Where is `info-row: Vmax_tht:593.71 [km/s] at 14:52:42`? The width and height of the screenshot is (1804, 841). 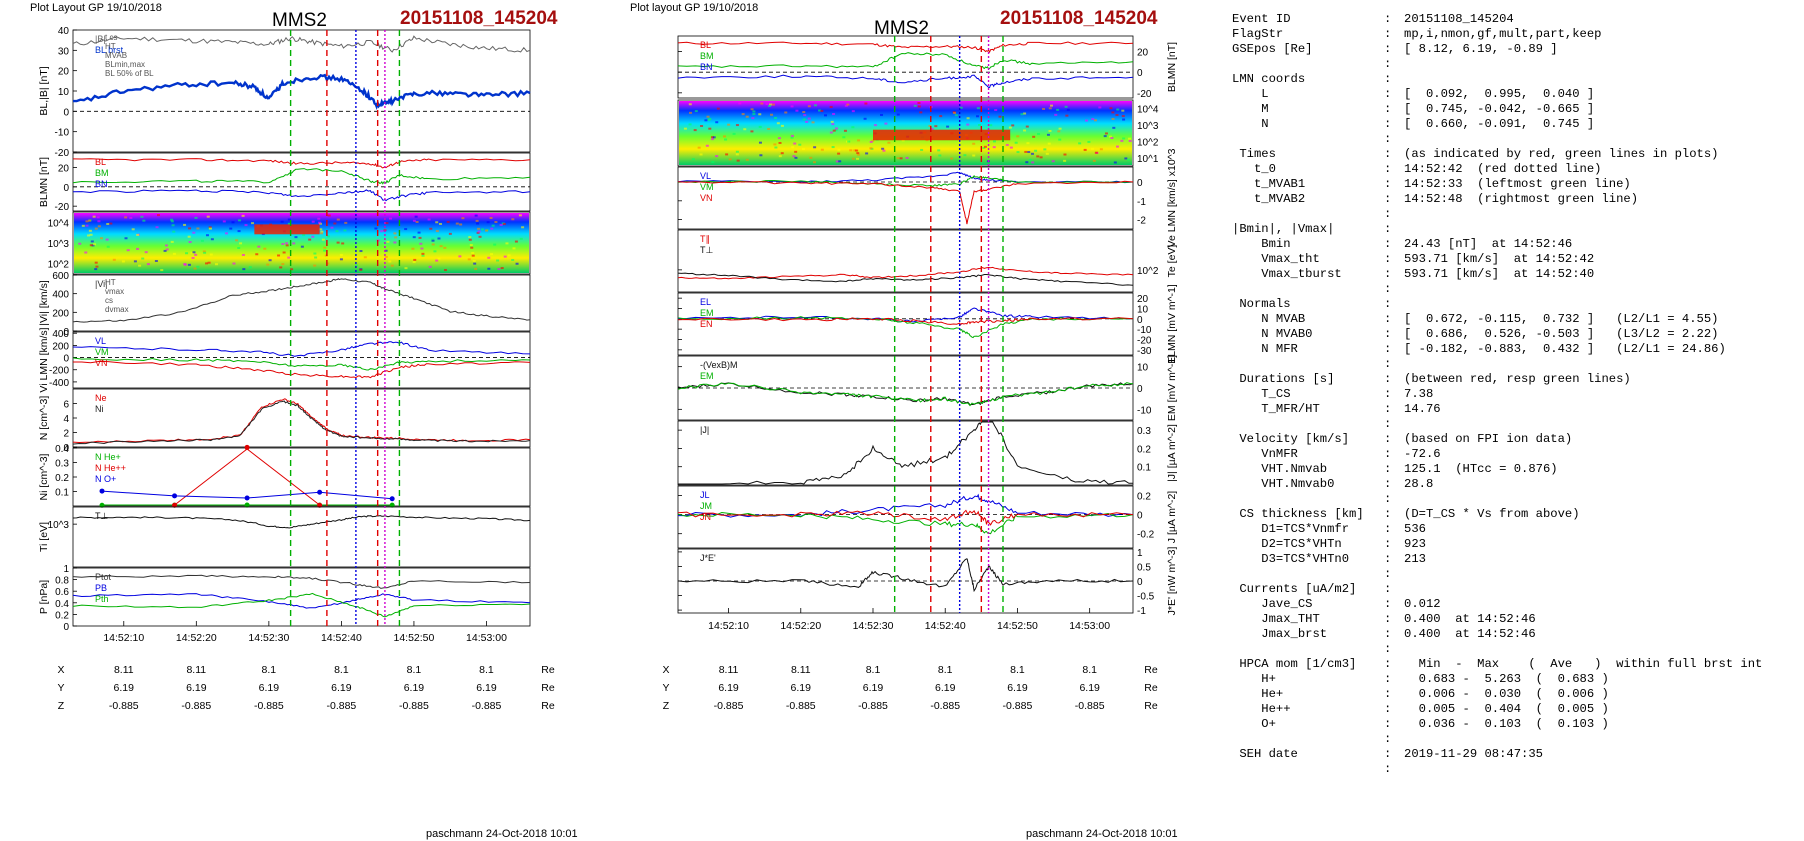
info-row: Vmax_tht:593.71 [km/s] at 14:52:42 is located at coordinates (1515, 259).